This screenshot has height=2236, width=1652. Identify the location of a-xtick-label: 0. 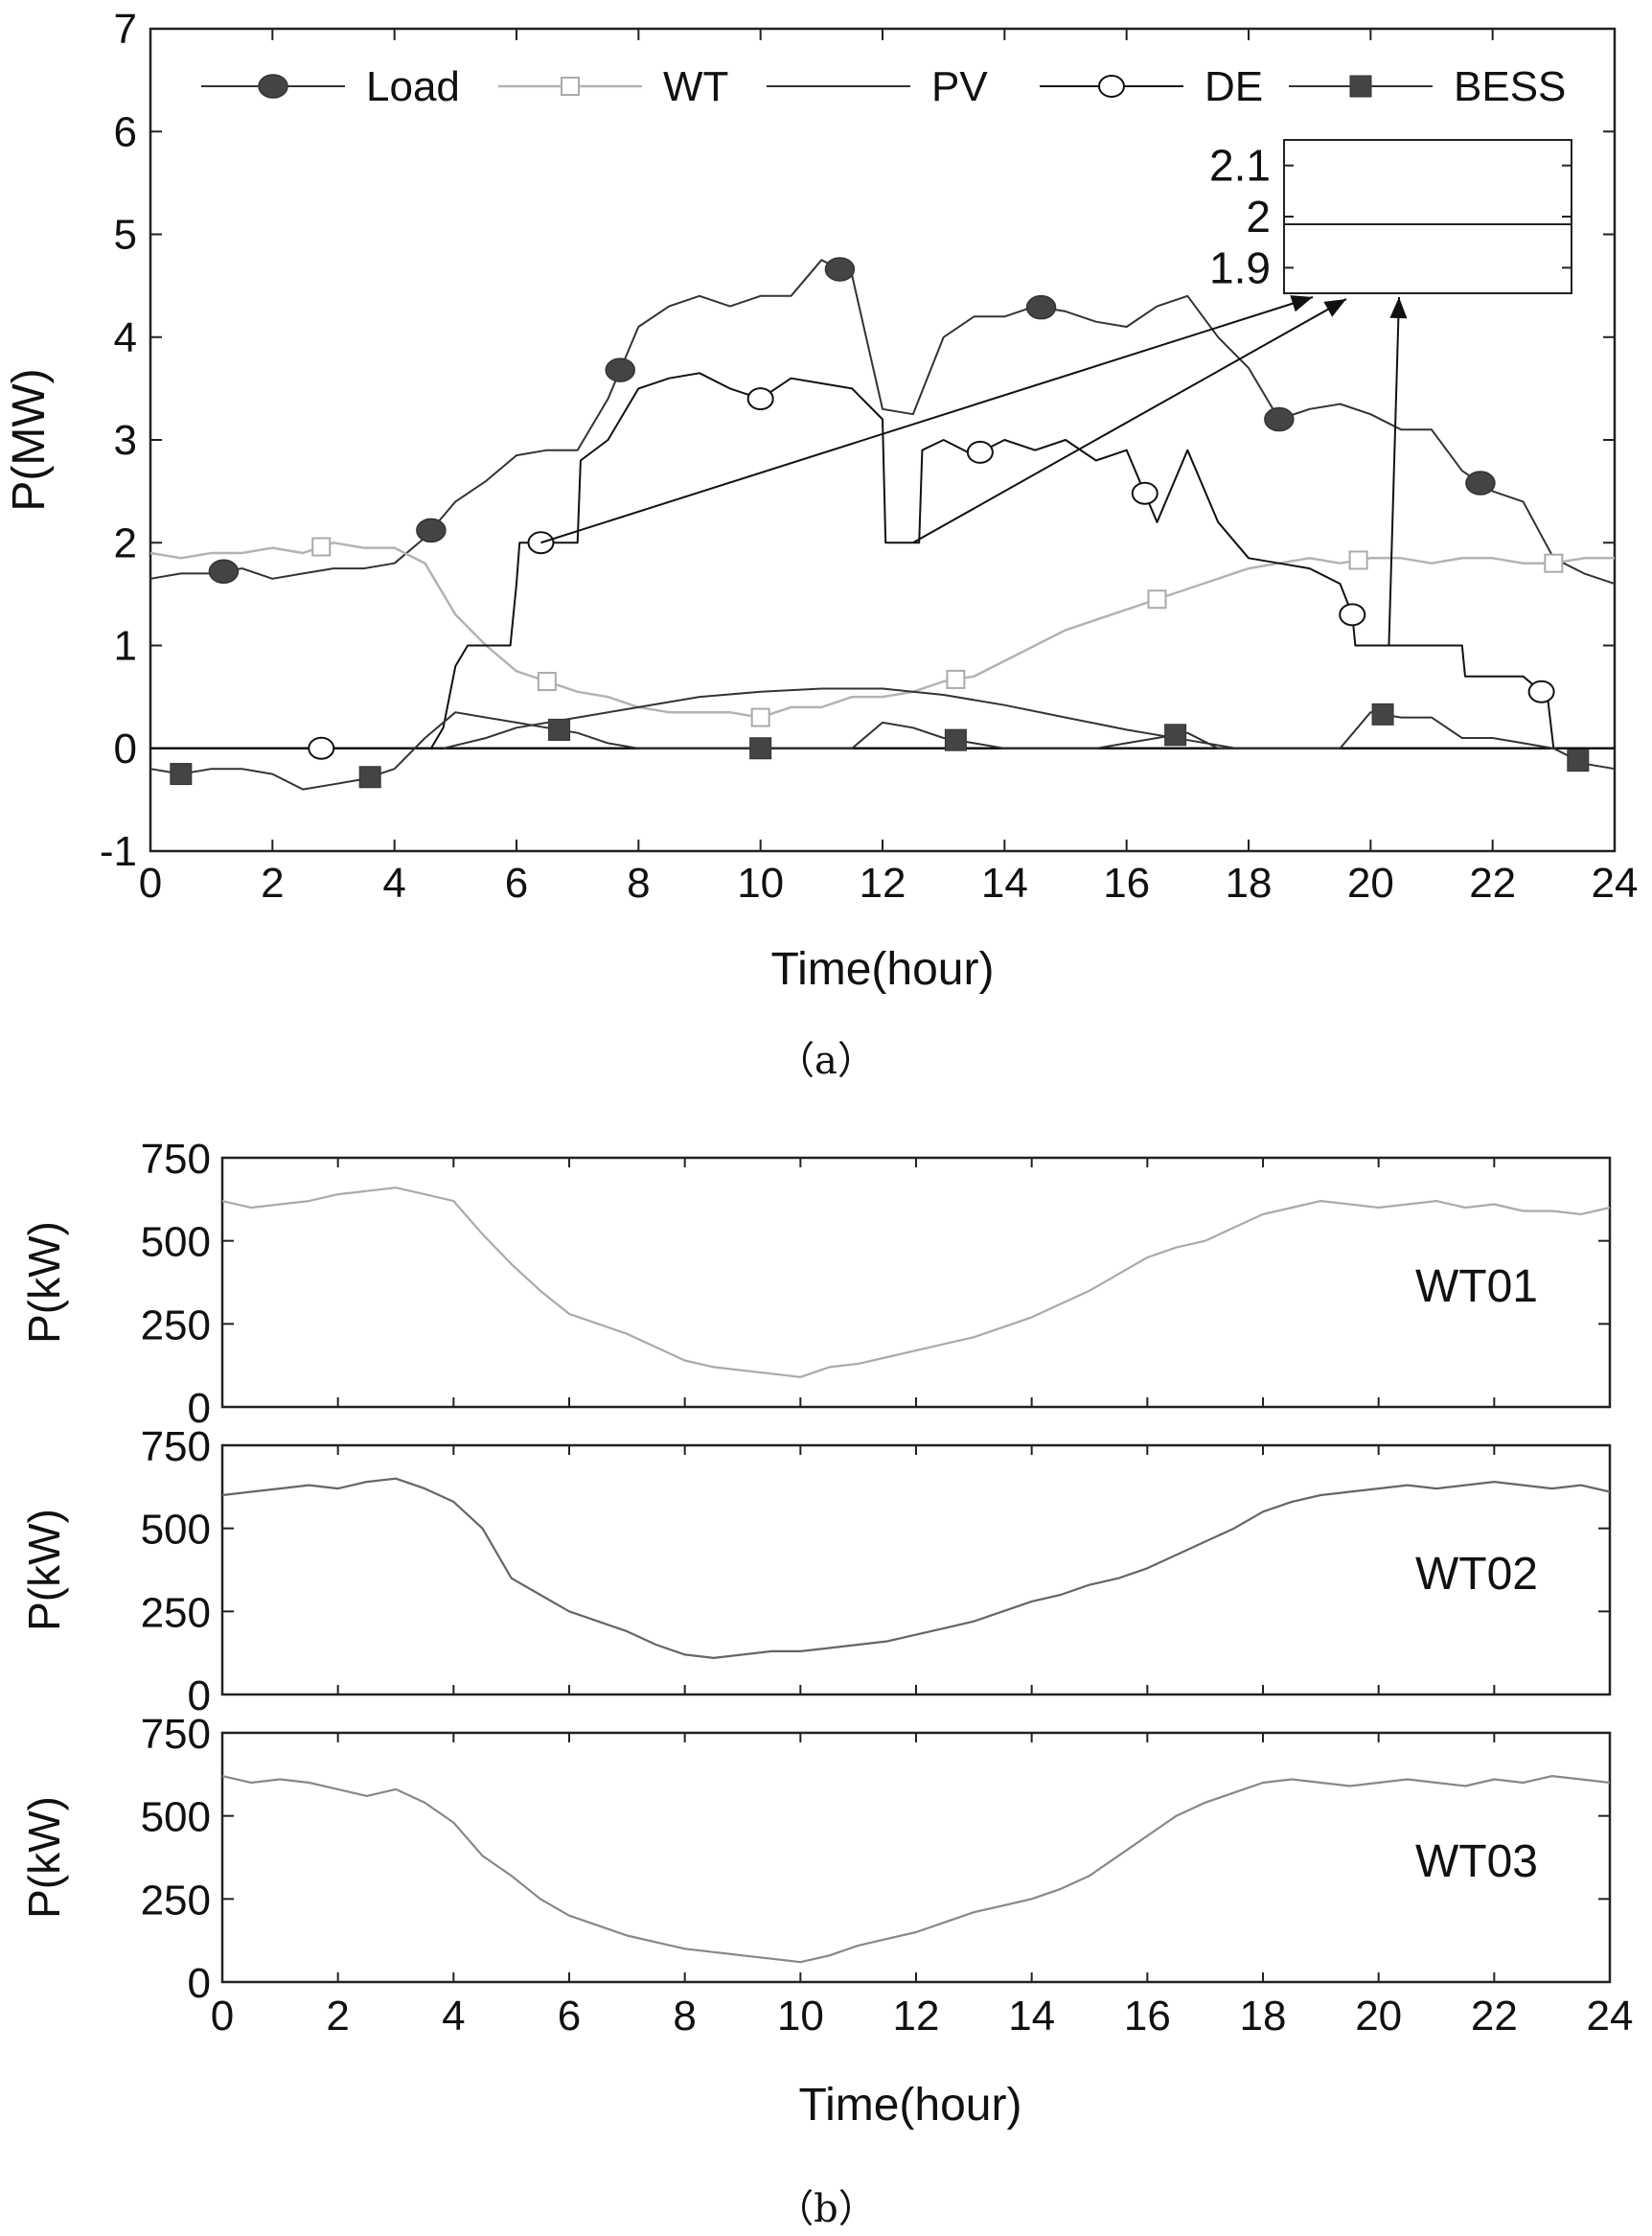
(150, 883).